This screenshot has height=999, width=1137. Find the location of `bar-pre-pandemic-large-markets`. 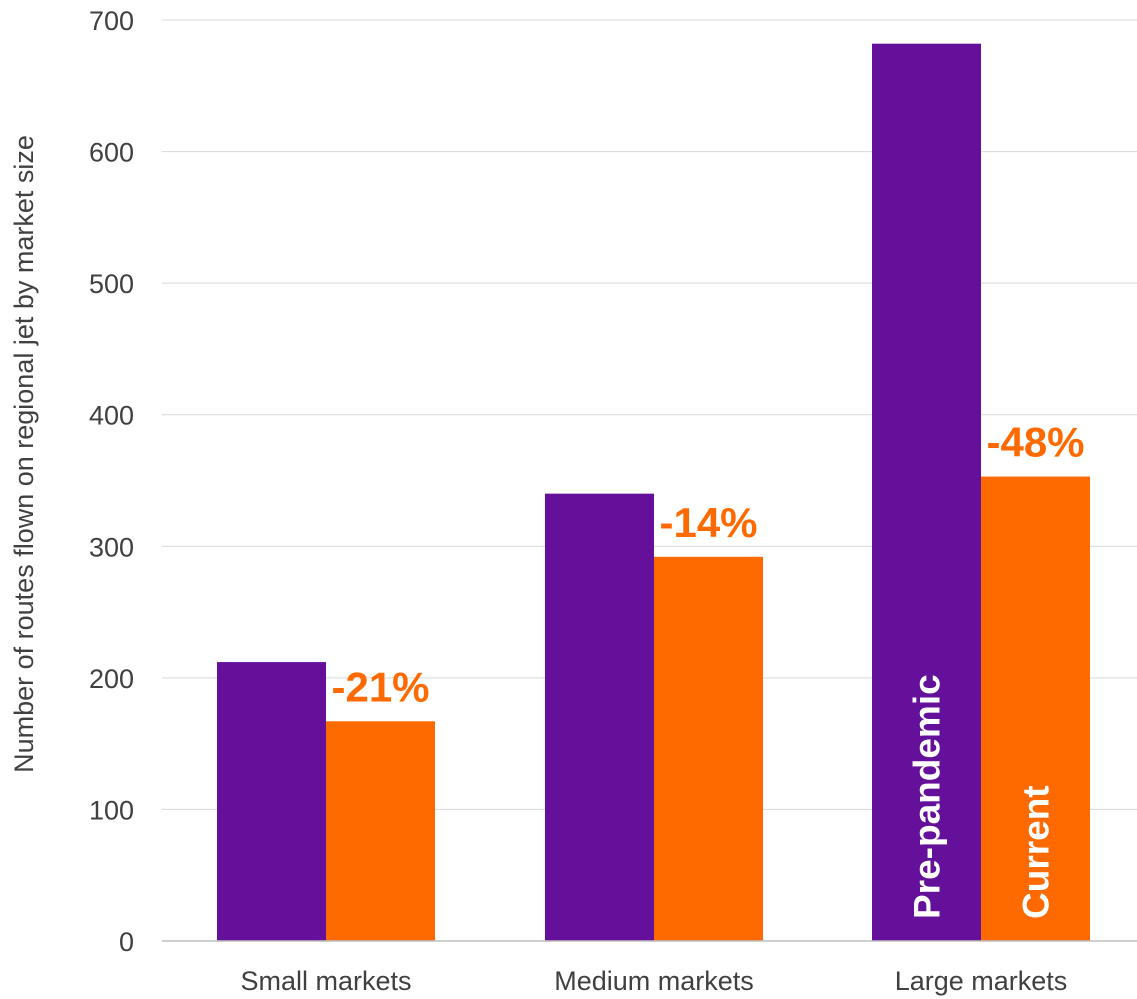

bar-pre-pandemic-large-markets is located at coordinates (926, 492).